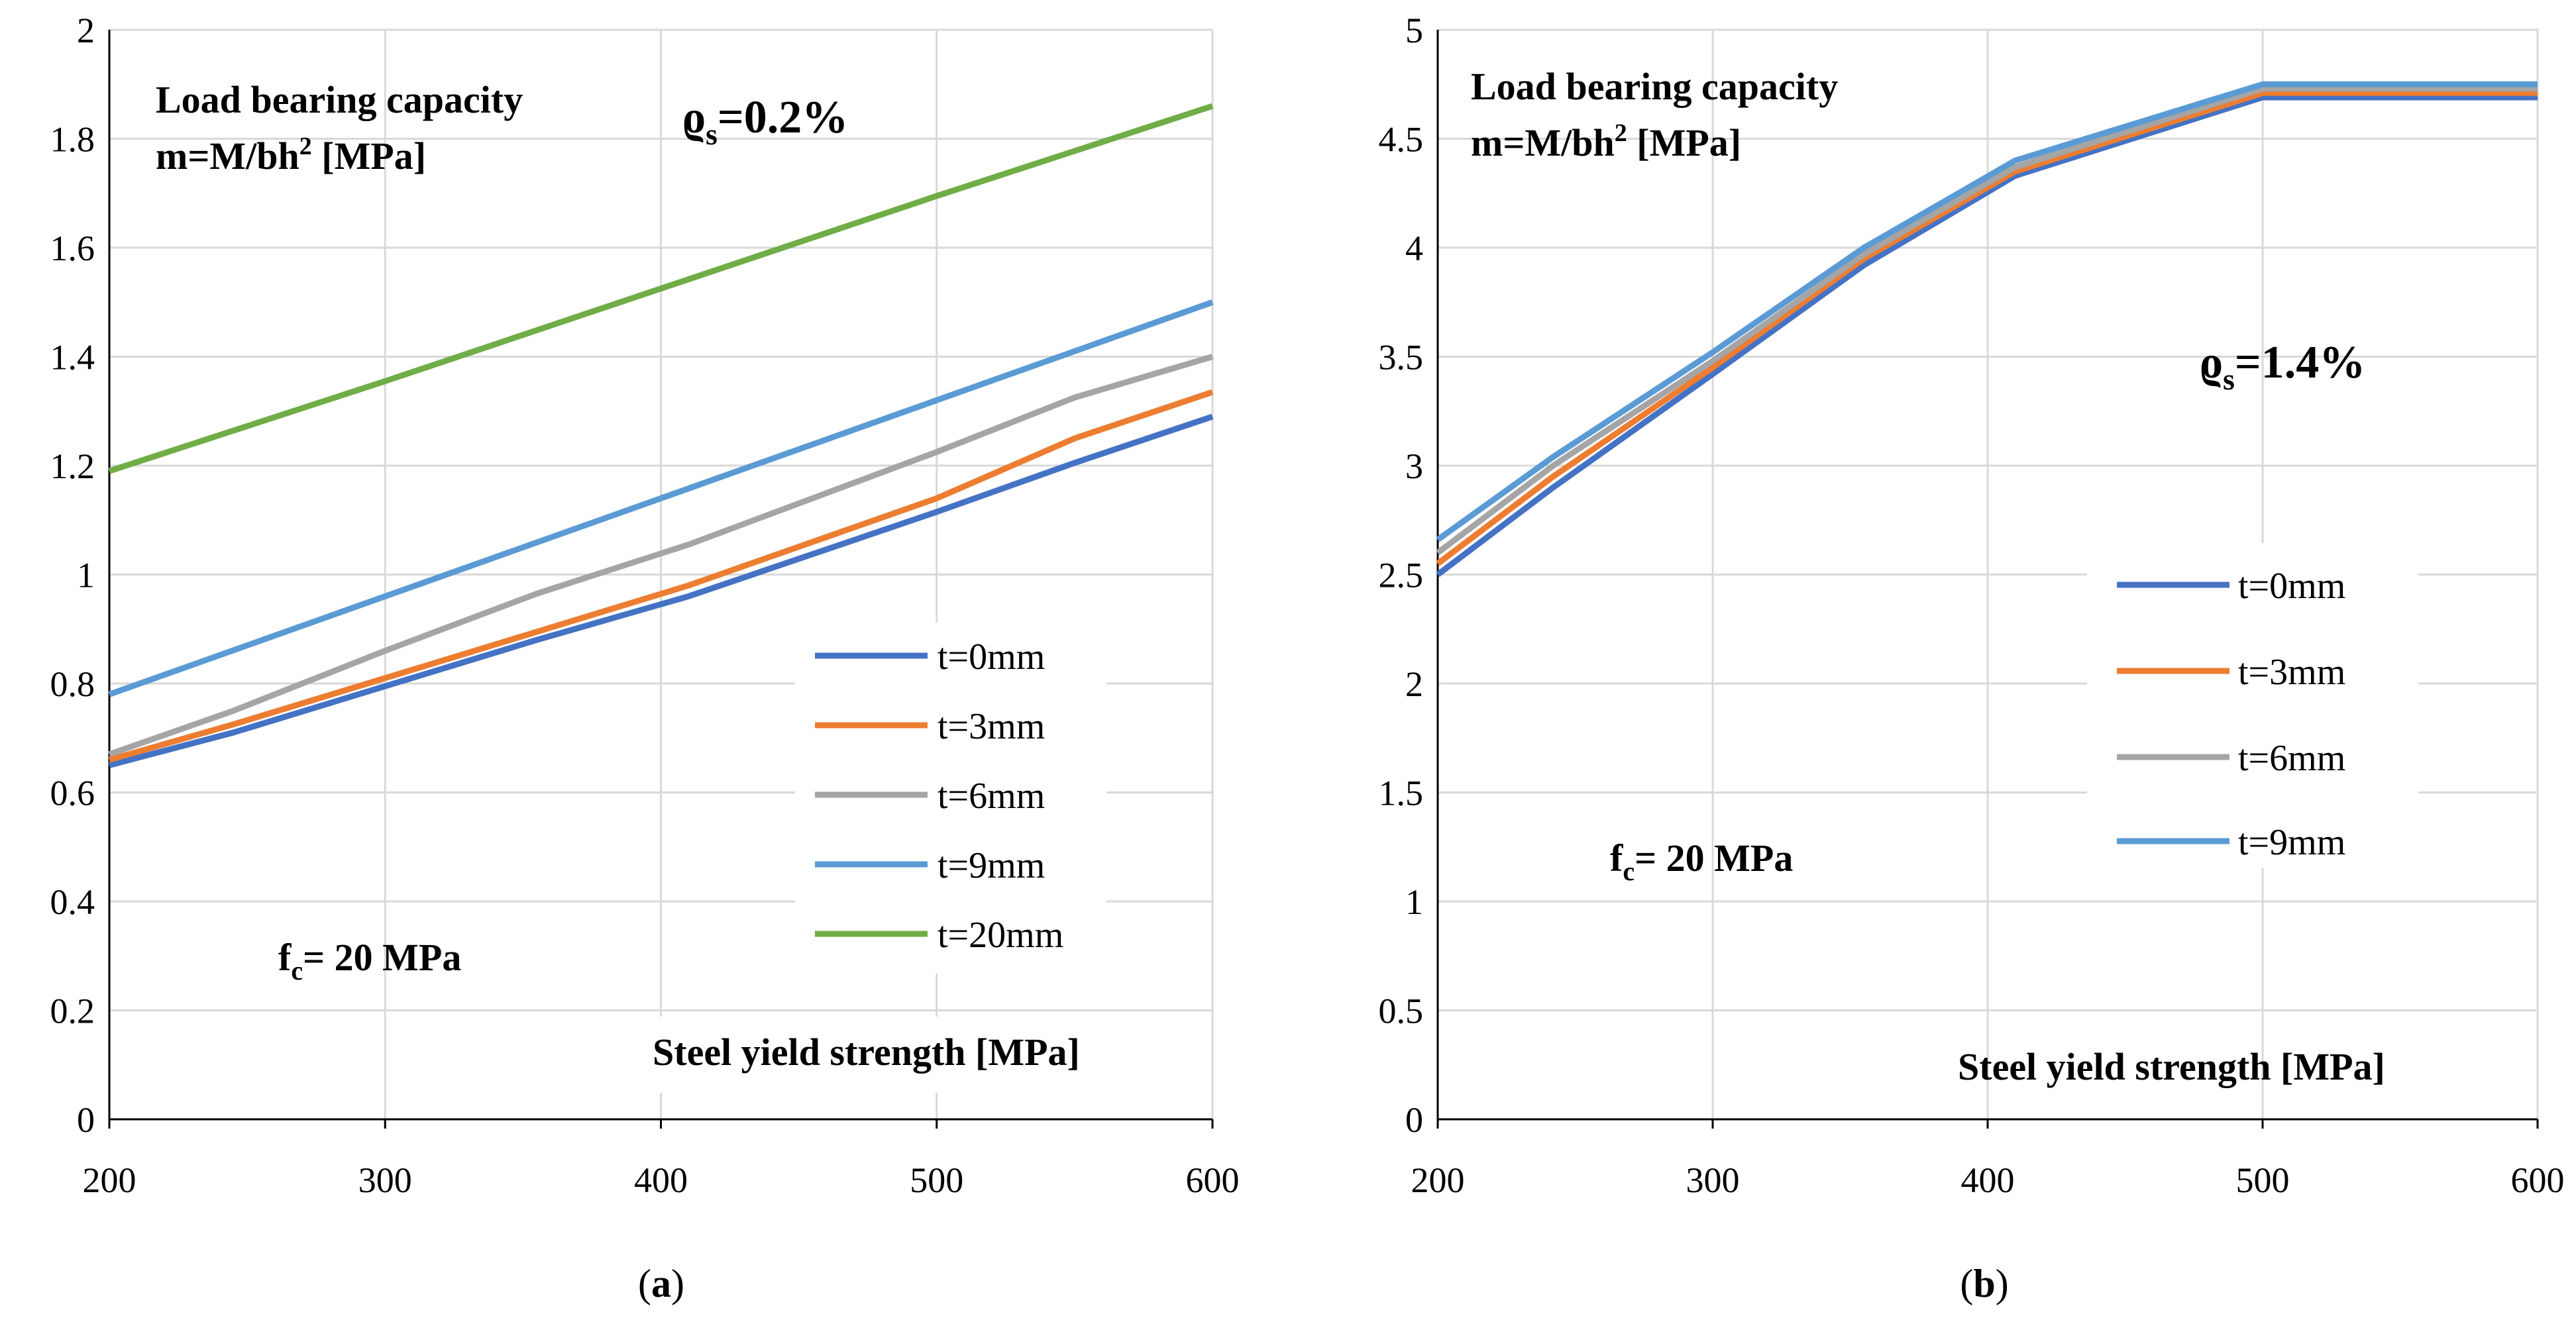  Describe the element at coordinates (72, 902) in the screenshot. I see `y-tick-label-a-2: 0.4` at that location.